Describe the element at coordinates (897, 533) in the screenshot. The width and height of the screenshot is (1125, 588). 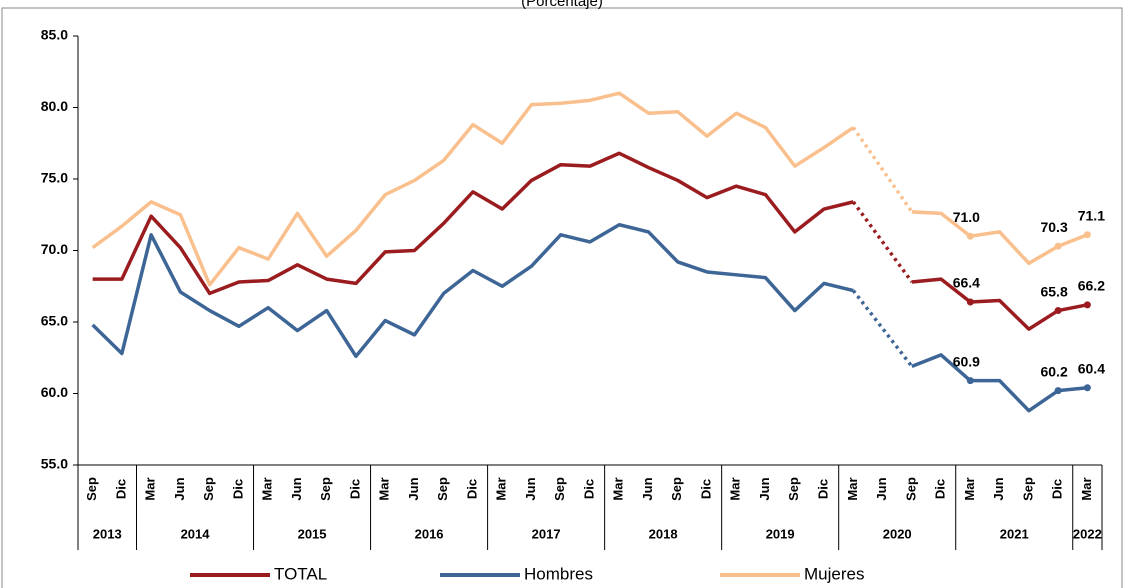
I see `x-group-label: 2020` at that location.